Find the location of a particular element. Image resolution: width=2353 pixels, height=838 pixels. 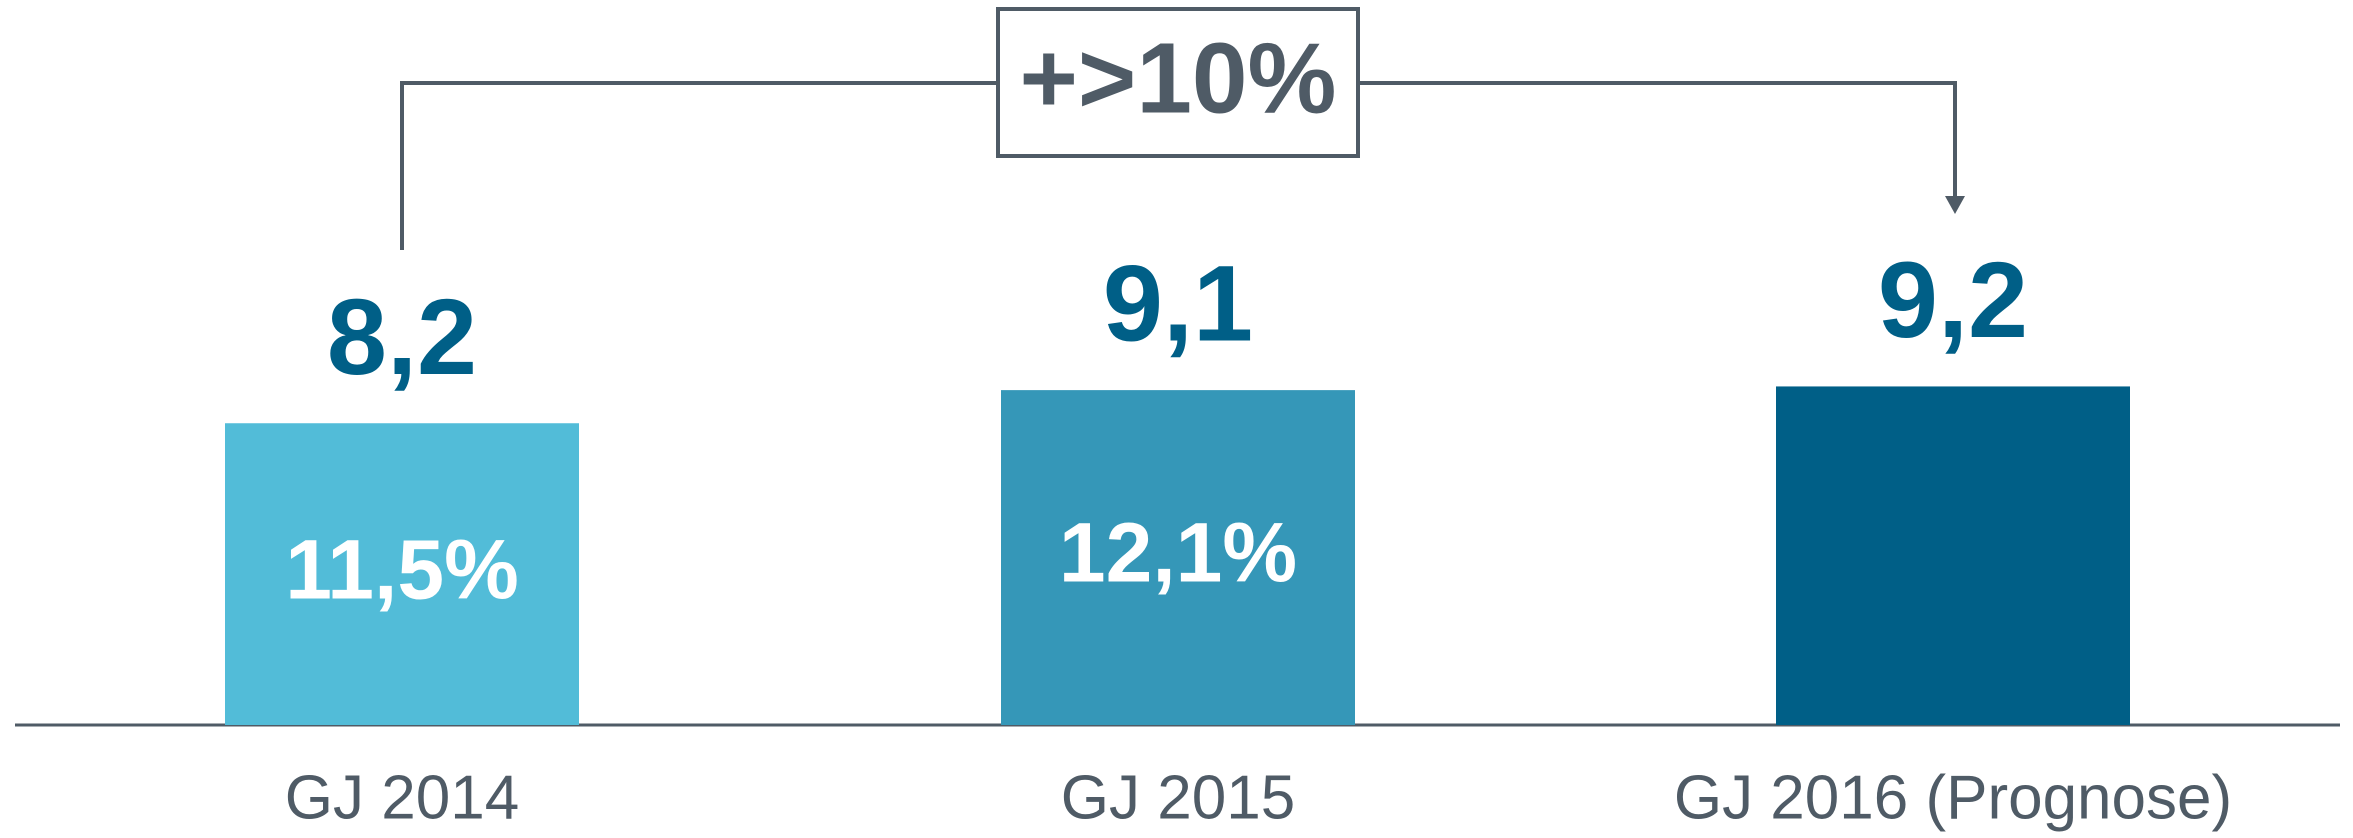

margin-label: 12,1% is located at coordinates (1178, 553).